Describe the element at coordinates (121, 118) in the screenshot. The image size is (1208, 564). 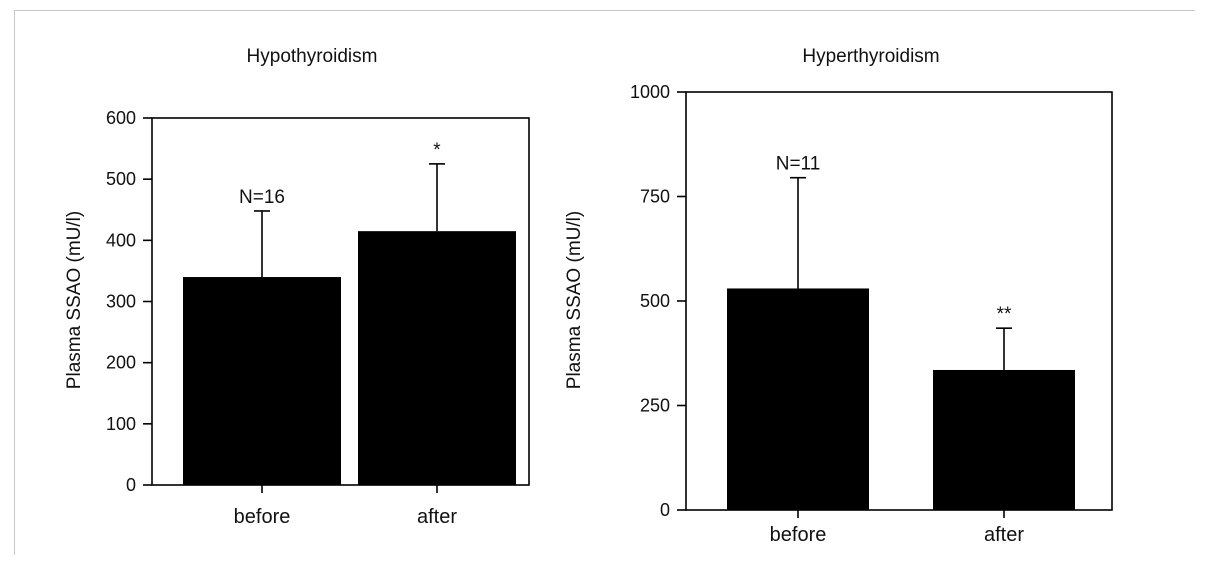
I see `y-tick-label: 600` at that location.